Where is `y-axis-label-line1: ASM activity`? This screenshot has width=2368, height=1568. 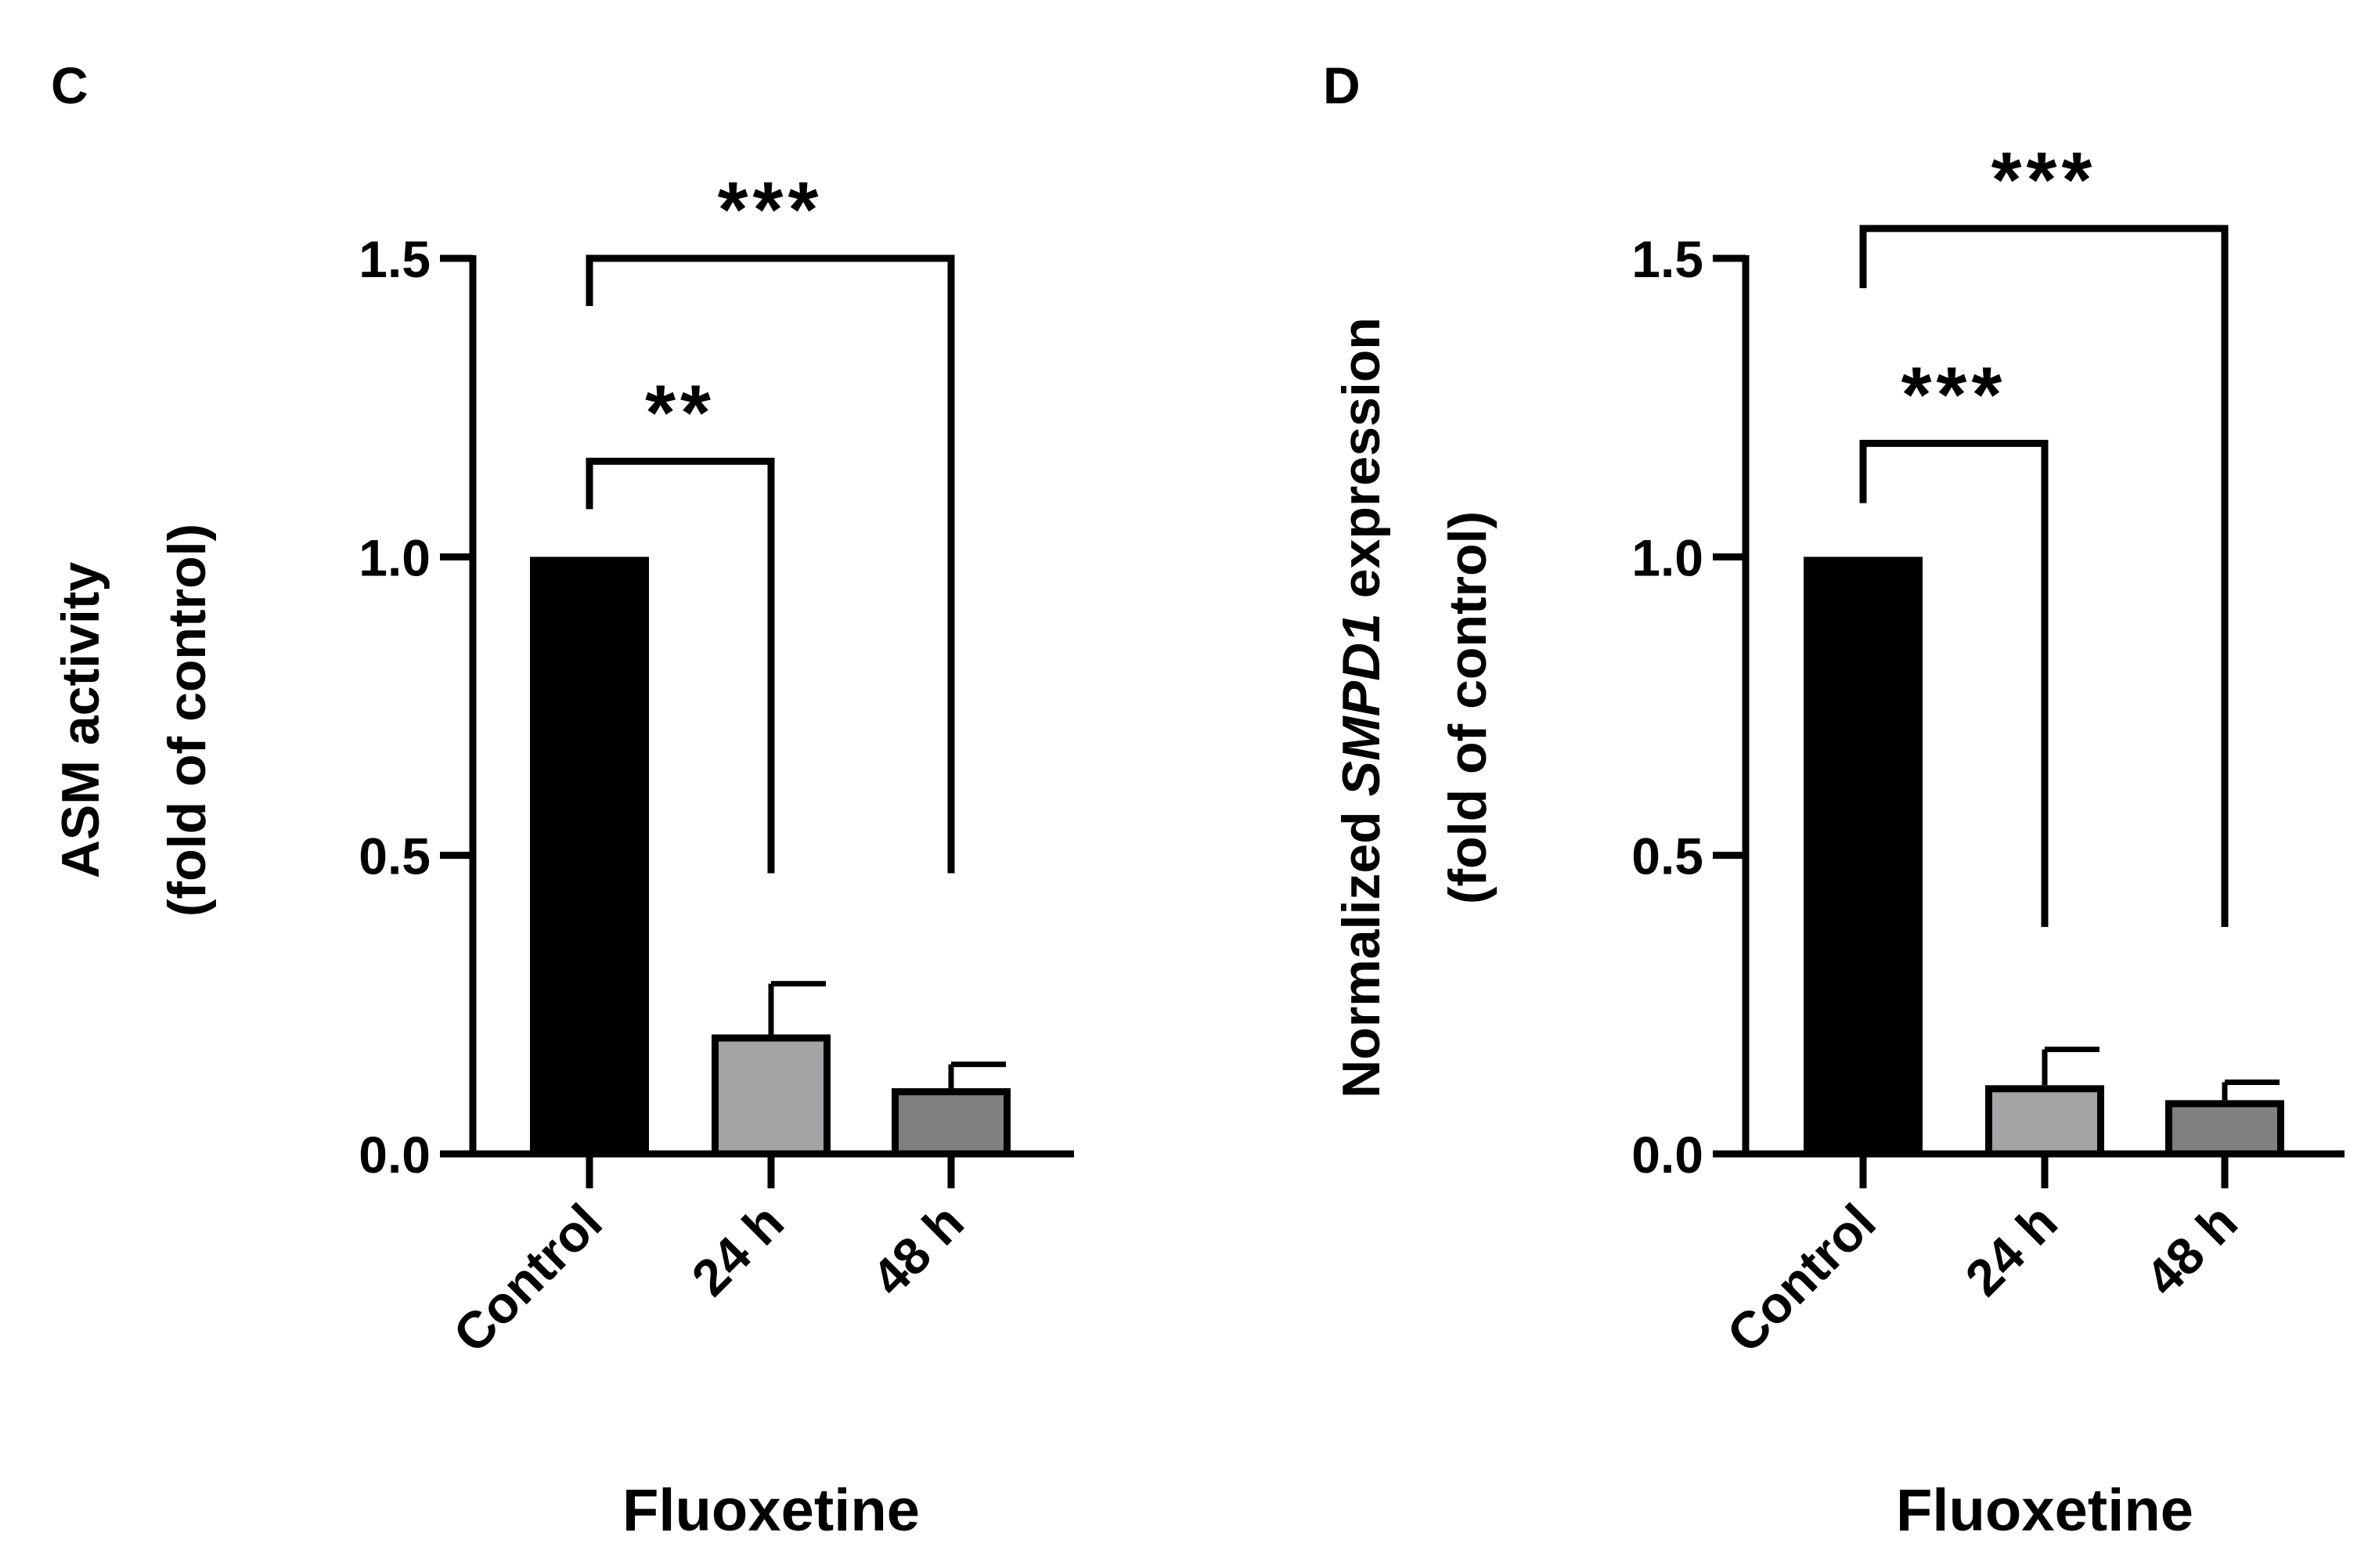
y-axis-label-line1: ASM activity is located at coordinates (80, 720).